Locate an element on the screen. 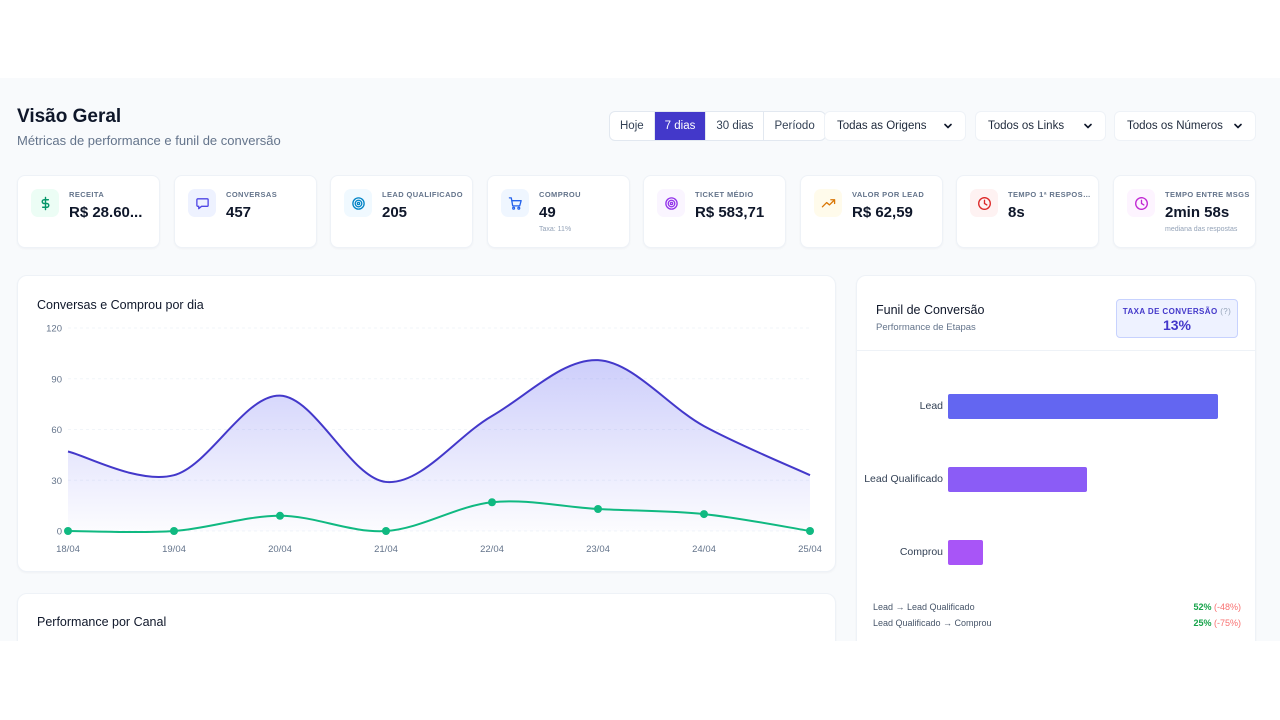 The width and height of the screenshot is (1280, 720). funnel-stat-delta: (-48%) is located at coordinates (1227, 607).